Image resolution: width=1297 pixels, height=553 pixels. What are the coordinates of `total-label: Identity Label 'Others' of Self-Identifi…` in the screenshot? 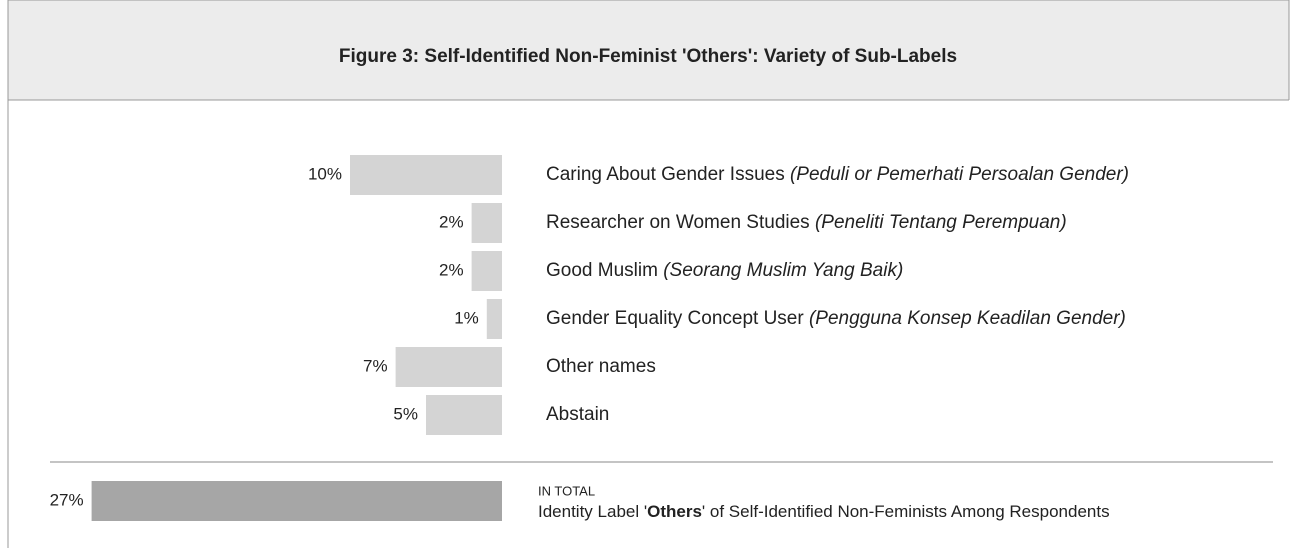 It's located at (824, 511).